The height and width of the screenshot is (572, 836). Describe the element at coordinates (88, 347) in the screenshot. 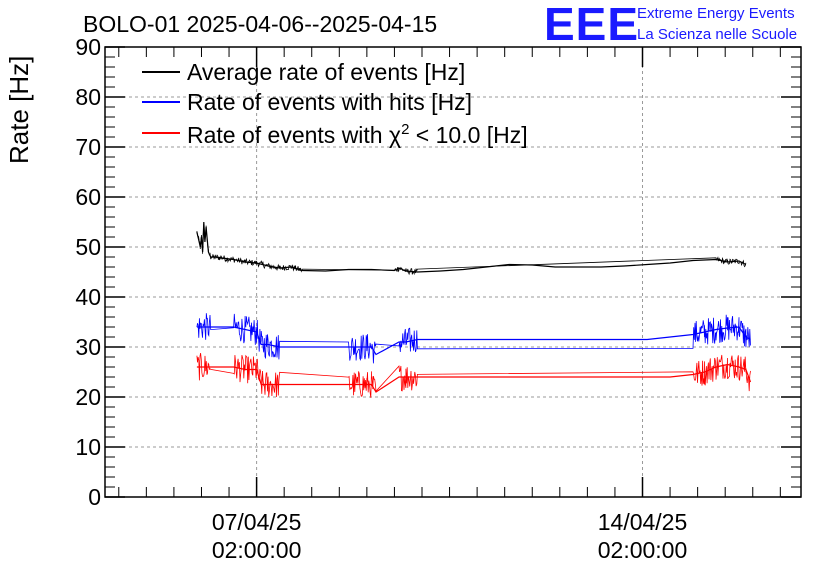

I see `y-tick-label: 30` at that location.